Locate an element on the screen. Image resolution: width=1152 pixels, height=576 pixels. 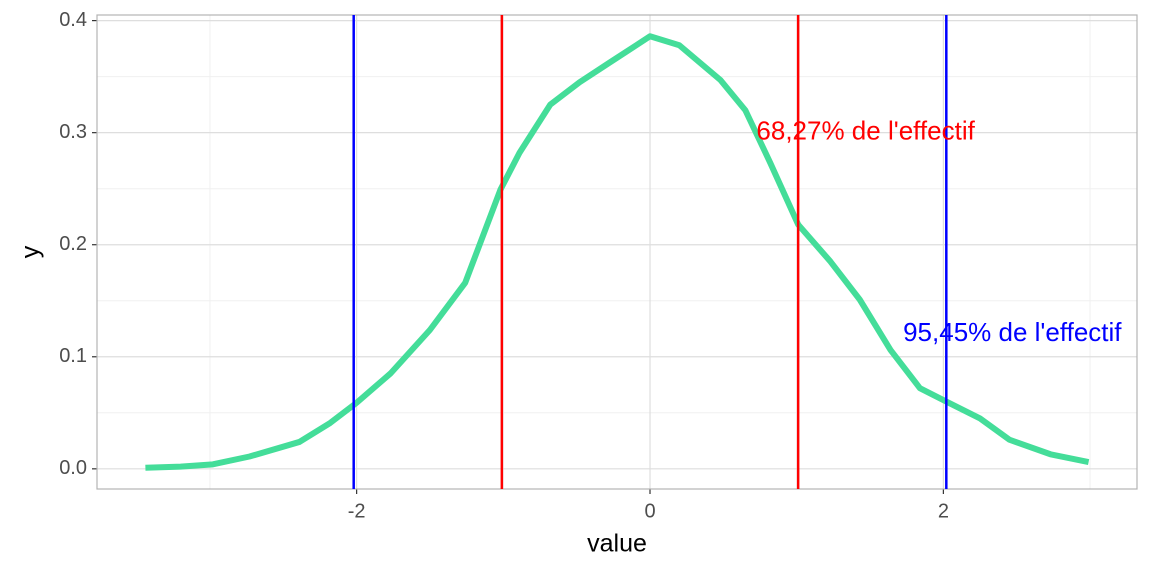
annotation: 95,45% de l'effectif is located at coordinates (1012, 332).